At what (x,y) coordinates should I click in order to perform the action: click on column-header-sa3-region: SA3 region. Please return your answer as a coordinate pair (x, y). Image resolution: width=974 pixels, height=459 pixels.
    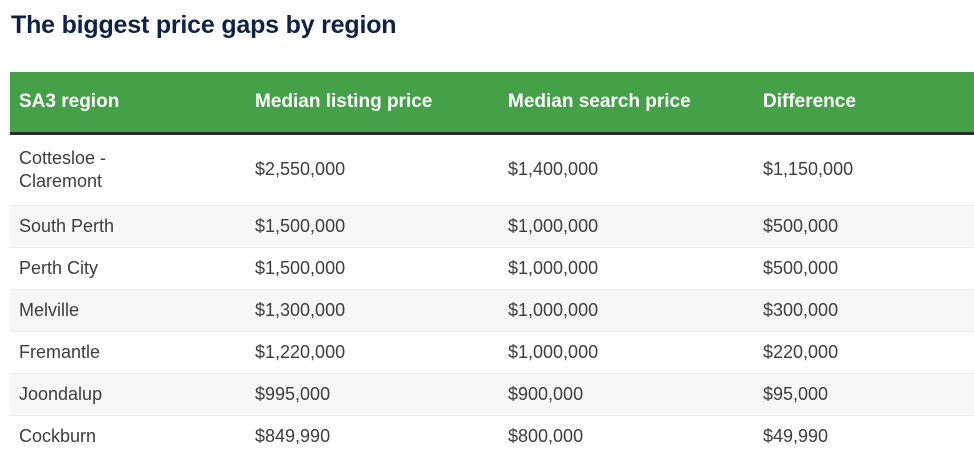
    Looking at the image, I should click on (128, 103).